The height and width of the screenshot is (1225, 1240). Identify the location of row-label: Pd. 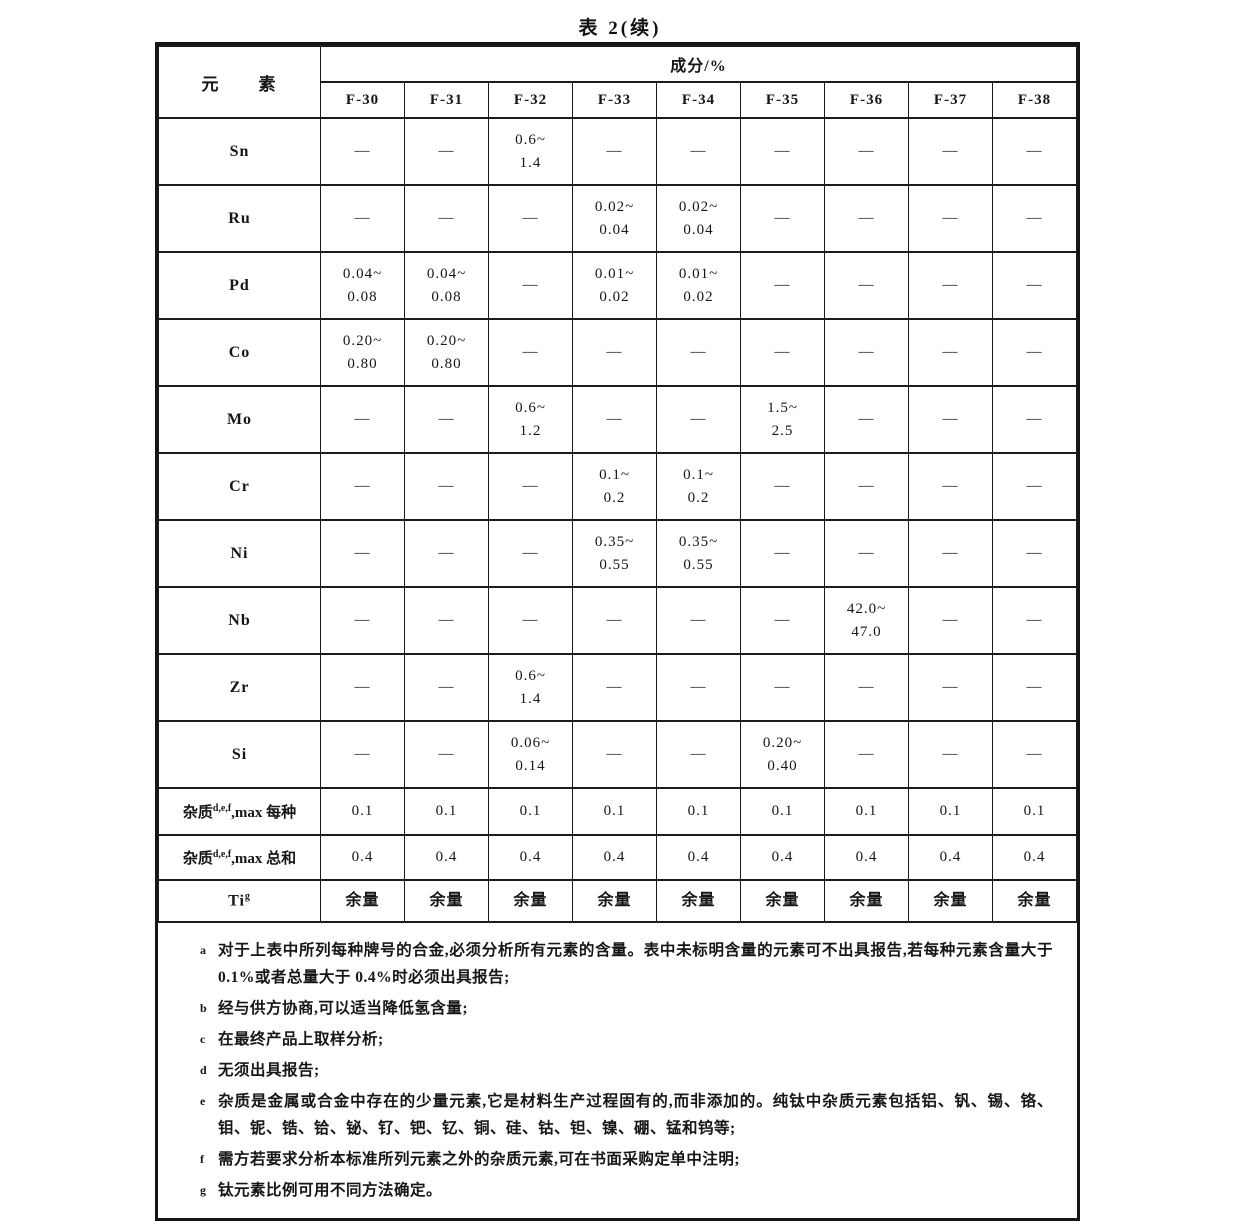
(239, 285).